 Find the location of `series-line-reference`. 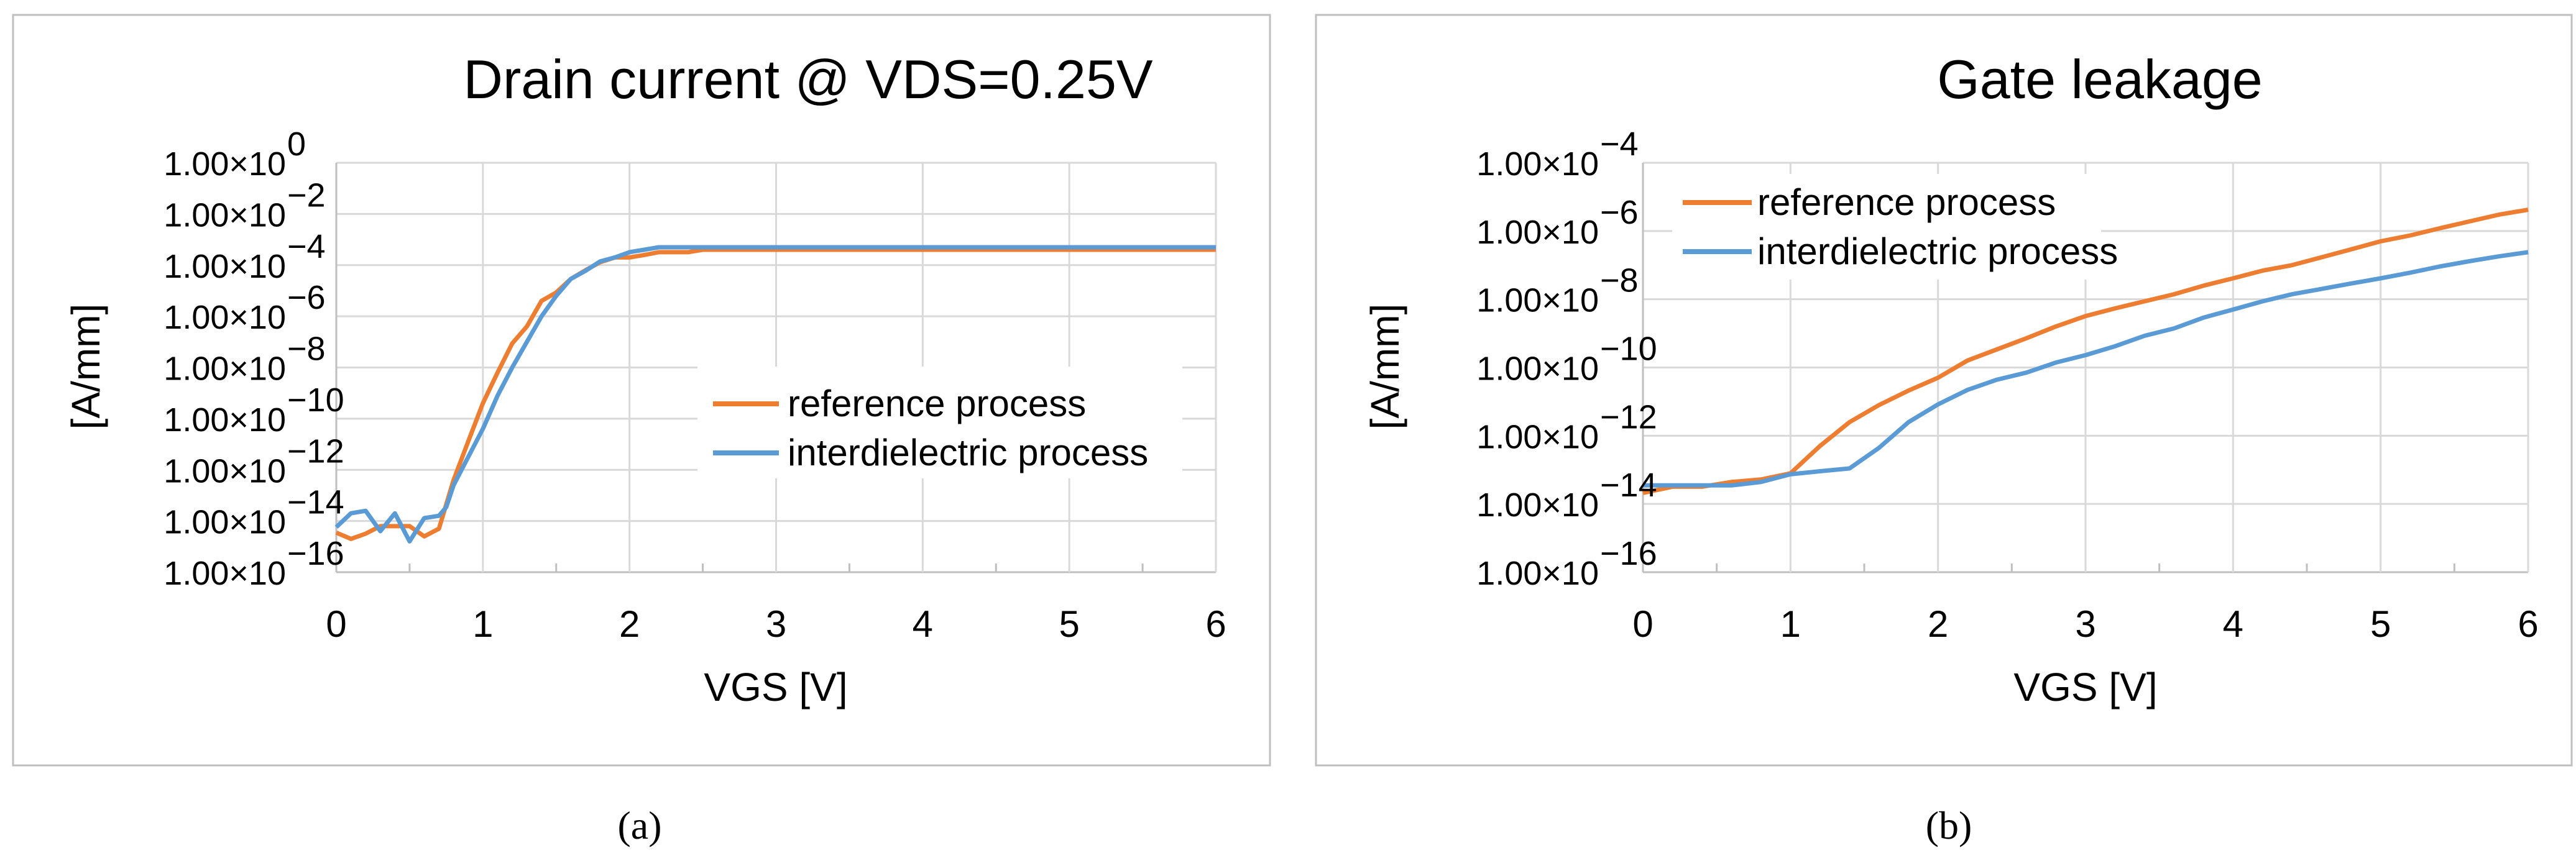

series-line-reference is located at coordinates (775, 394).